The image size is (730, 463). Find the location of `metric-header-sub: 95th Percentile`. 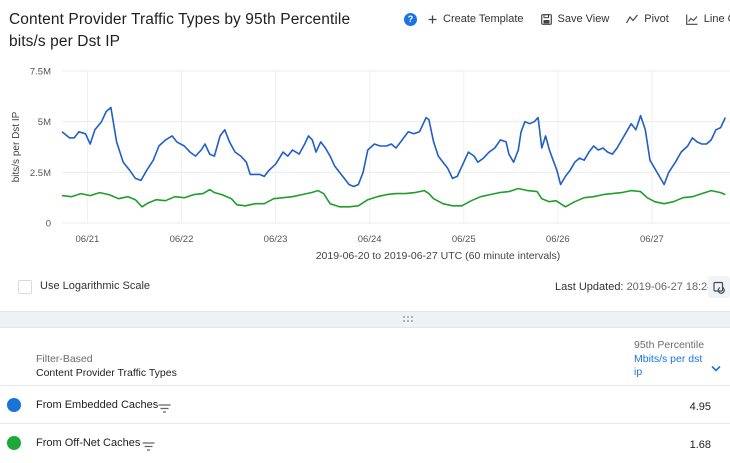

metric-header-sub: 95th Percentile is located at coordinates (669, 345).